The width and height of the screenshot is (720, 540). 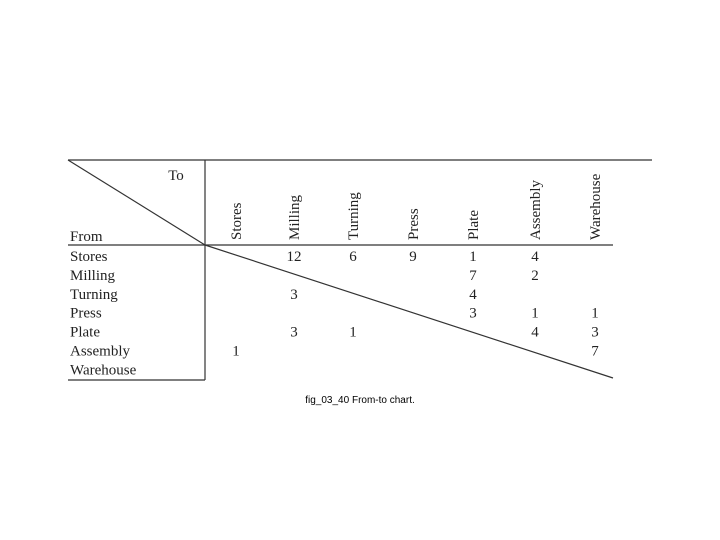 I want to click on column-header: Plate, so click(x=474, y=225).